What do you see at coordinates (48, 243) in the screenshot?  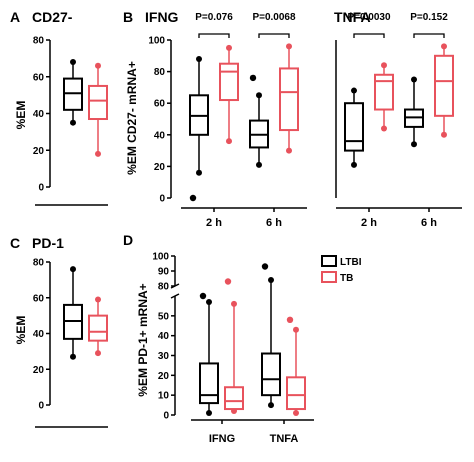 I see `panel-c-title: PD-1` at bounding box center [48, 243].